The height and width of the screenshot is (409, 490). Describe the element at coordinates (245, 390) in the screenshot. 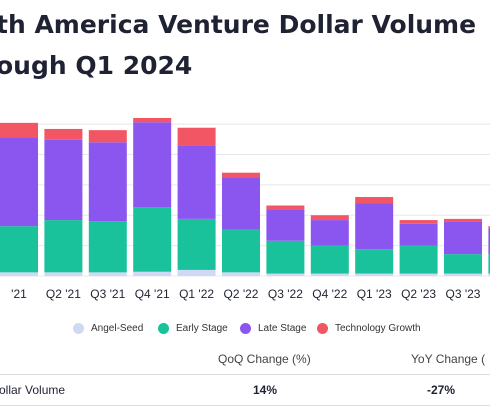

I see `summary-table-row: ollar Volume 14% -27%` at that location.